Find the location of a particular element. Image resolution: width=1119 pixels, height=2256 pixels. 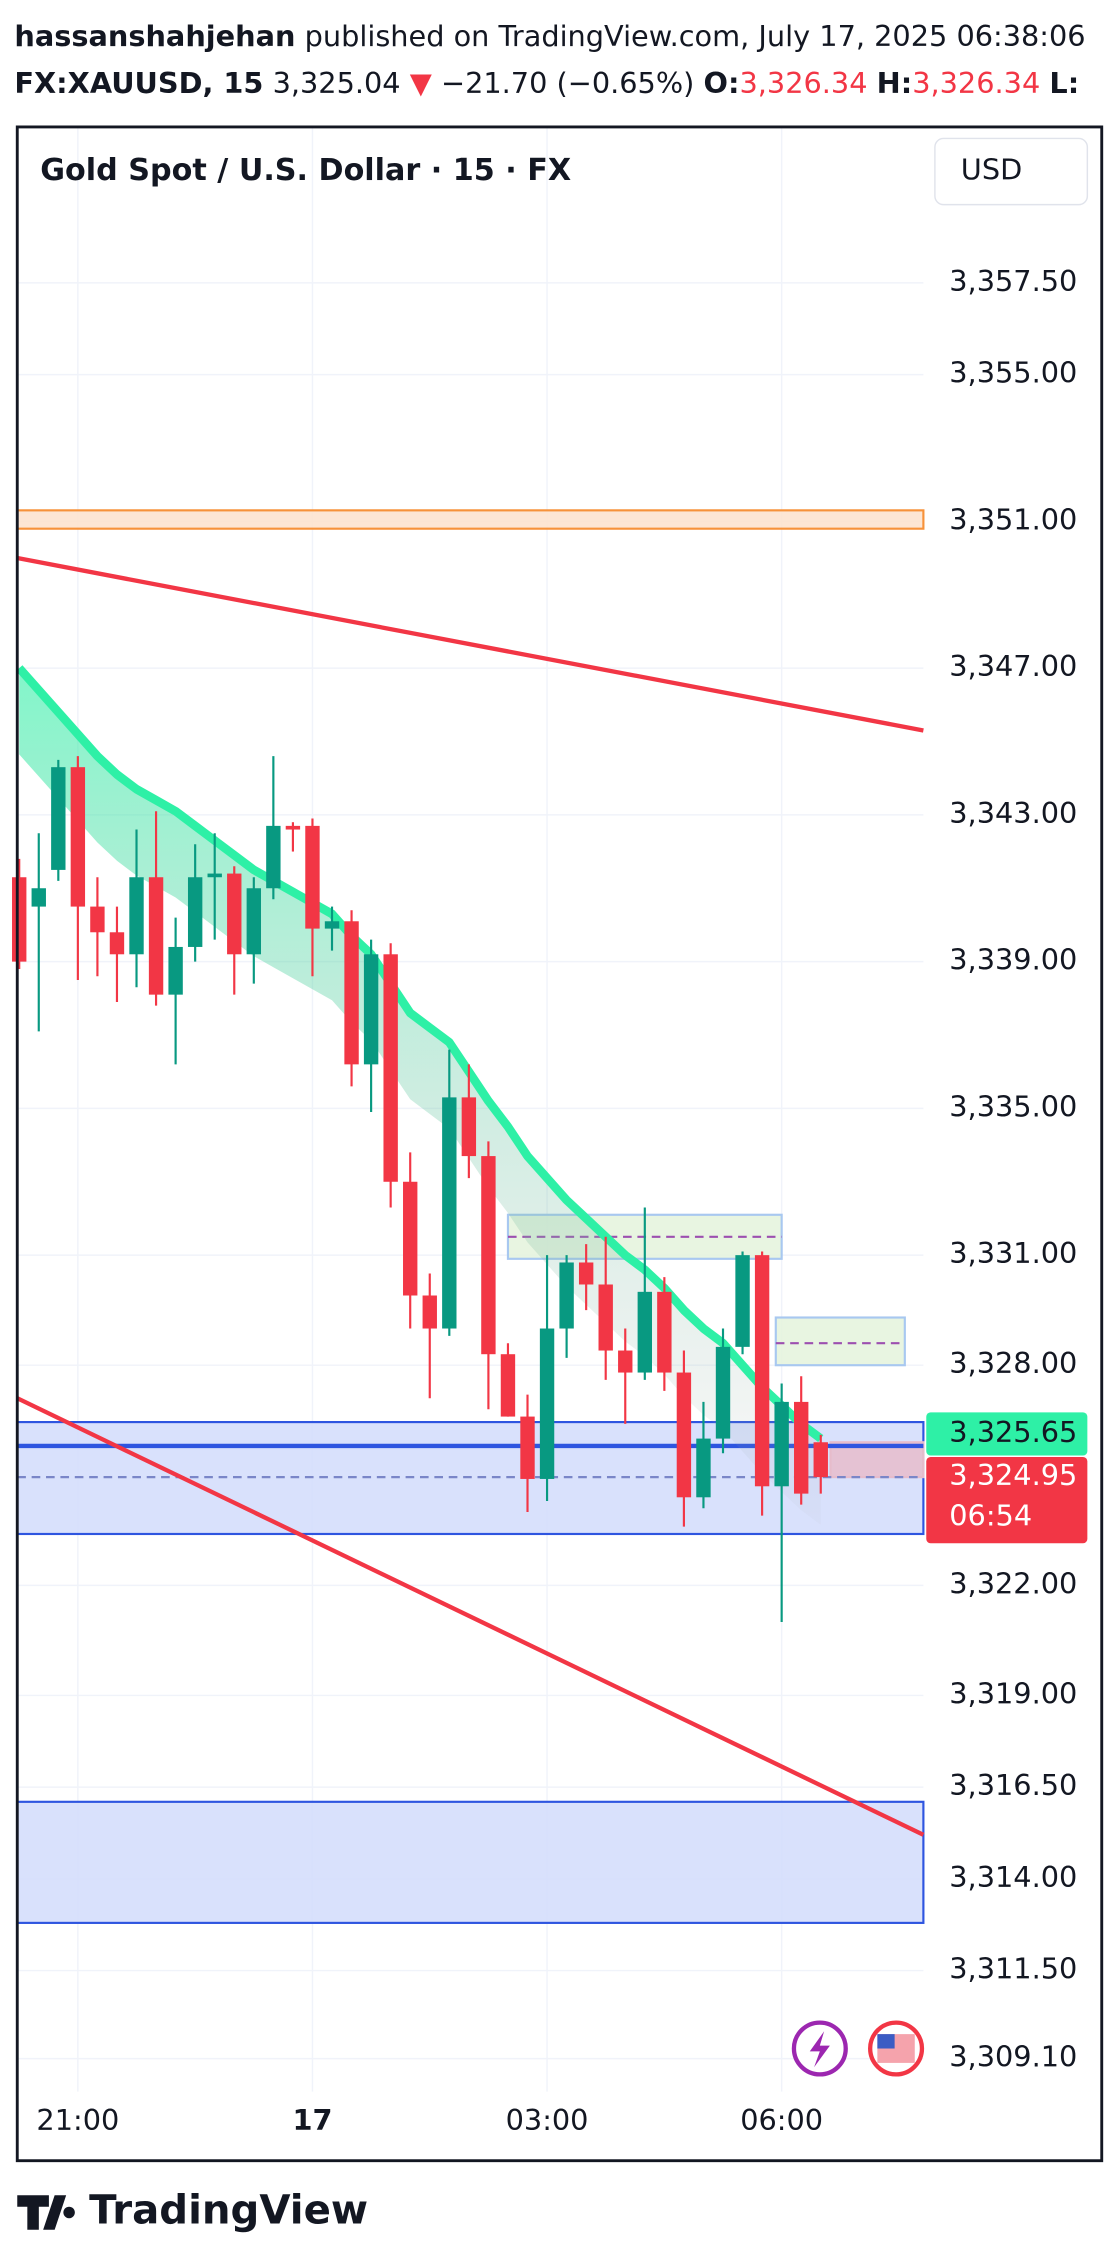

y-tick-label: 3,335.00 is located at coordinates (1013, 1106).